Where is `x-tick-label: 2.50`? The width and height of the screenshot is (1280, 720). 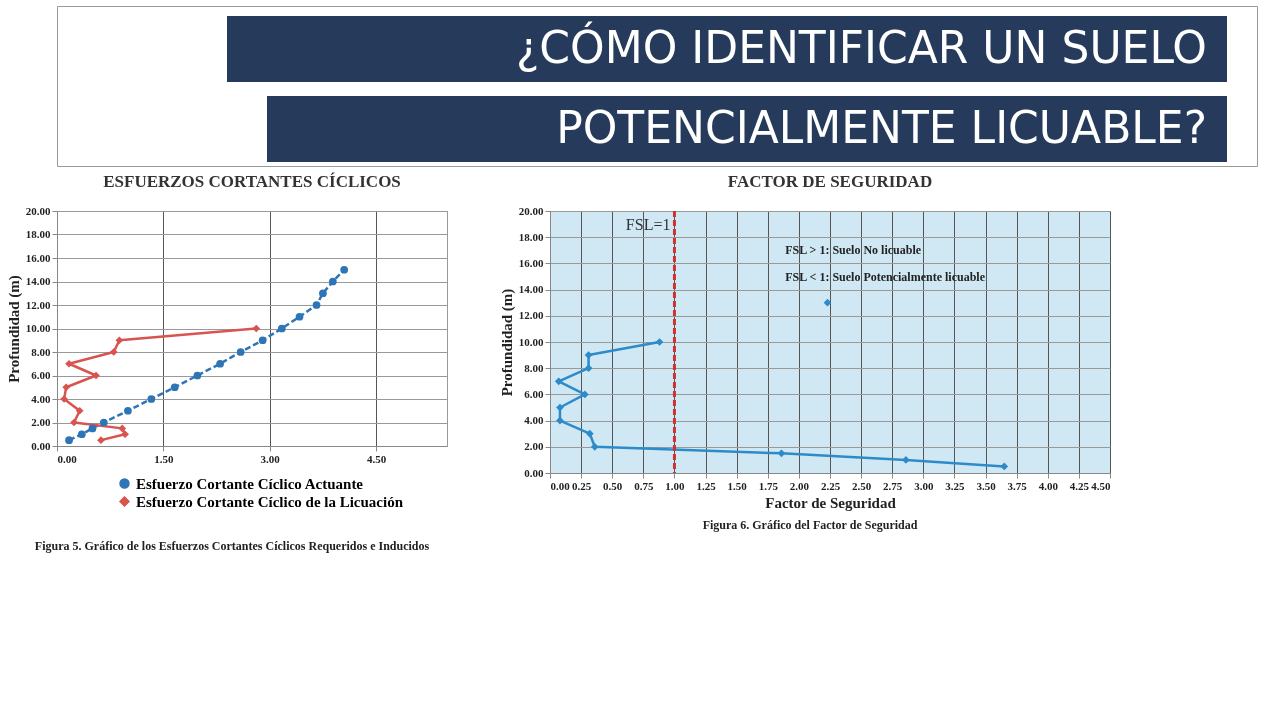
x-tick-label: 2.50 is located at coordinates (861, 485).